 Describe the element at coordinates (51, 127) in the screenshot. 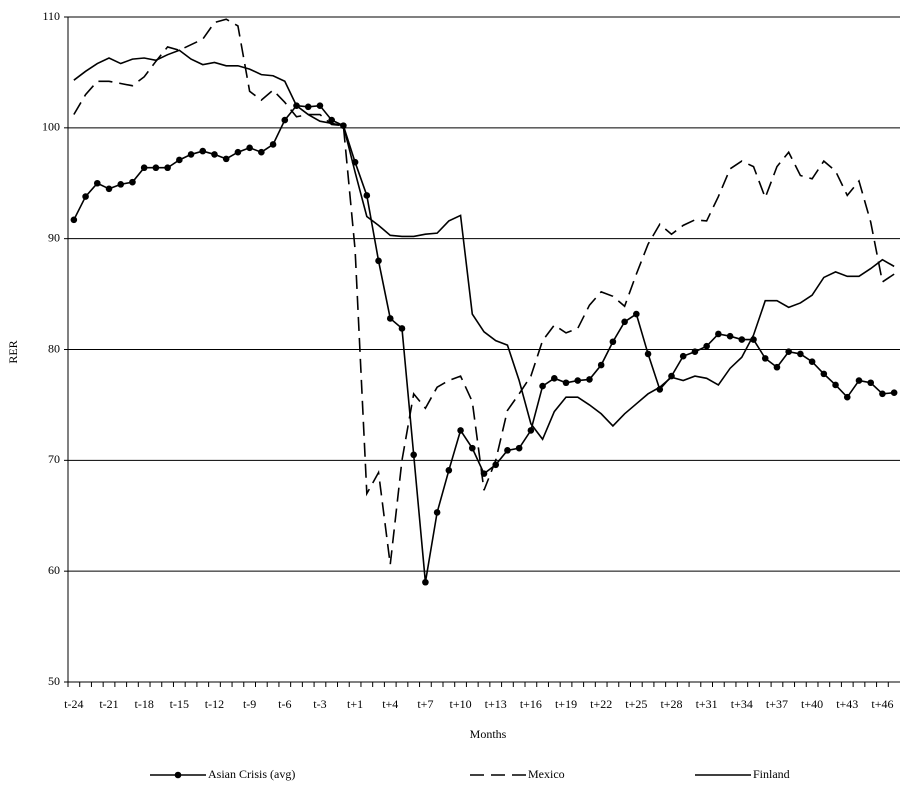

I see `y-tick-label: 100` at that location.